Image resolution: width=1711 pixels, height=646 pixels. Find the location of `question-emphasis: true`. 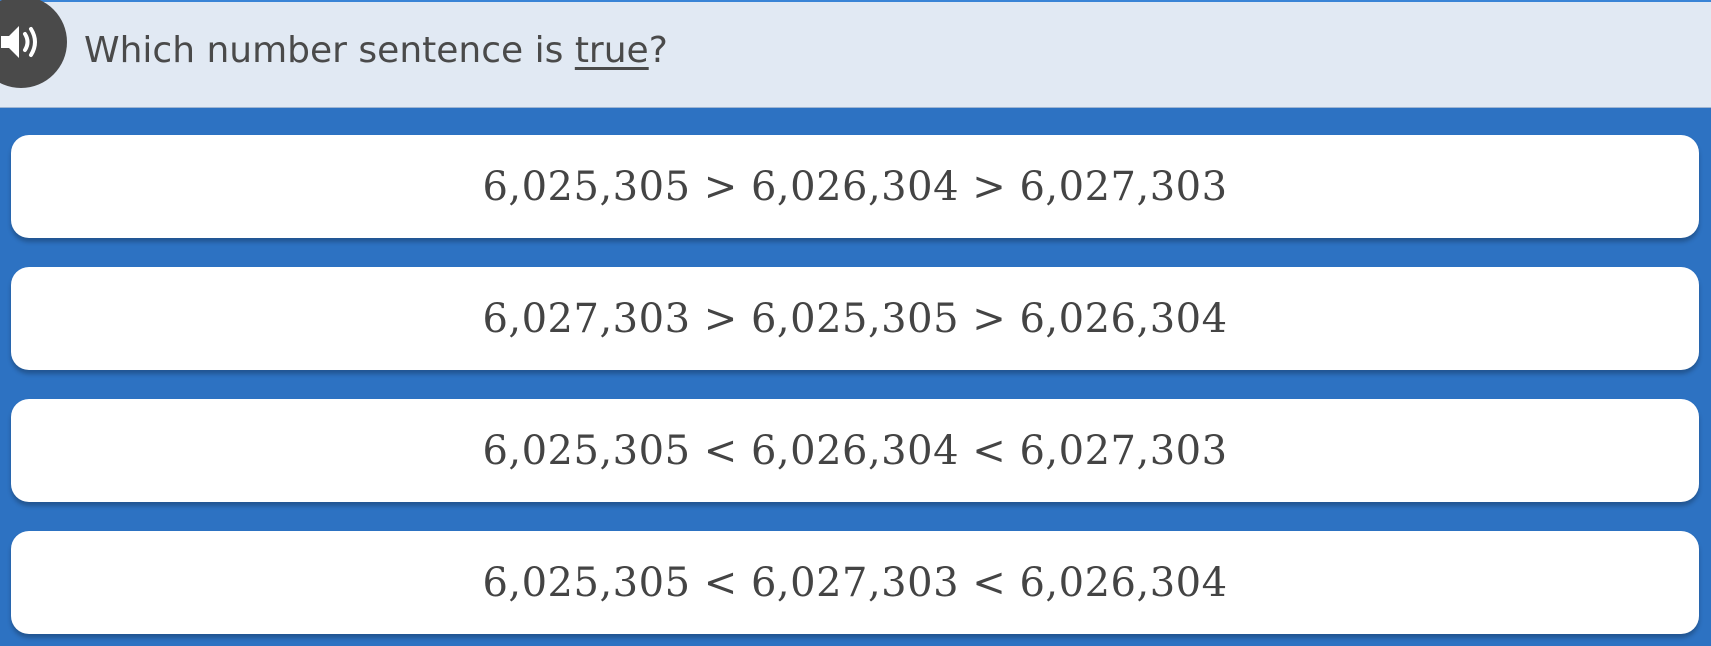

question-emphasis: true is located at coordinates (611, 50).